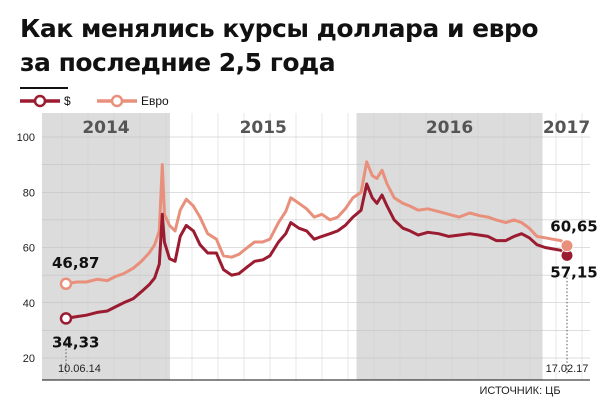  Describe the element at coordinates (94, 101) in the screenshot. I see `legend: $ Евро` at that location.